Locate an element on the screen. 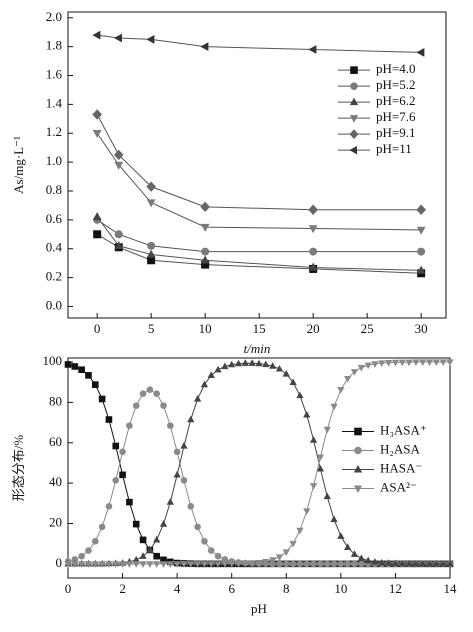 Image resolution: width=473 pixels, height=632 pixels. y-tick-label: 1.0 is located at coordinates (54, 160).